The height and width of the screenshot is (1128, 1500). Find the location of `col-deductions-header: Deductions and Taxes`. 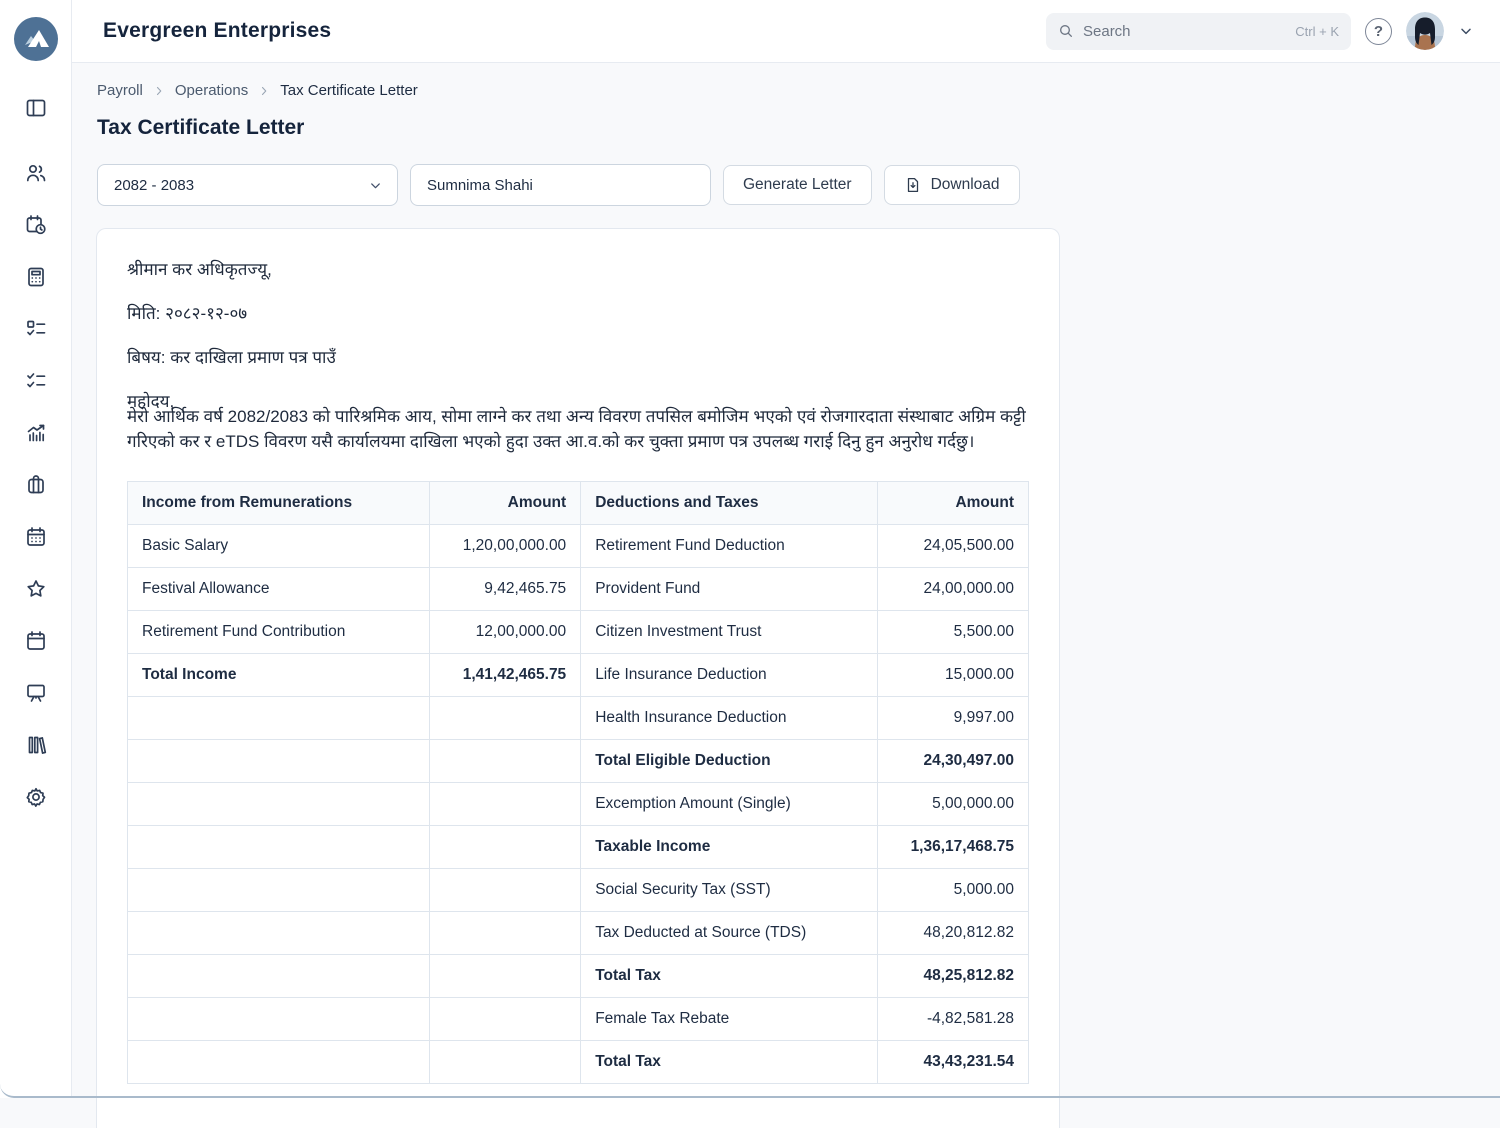

col-deductions-header: Deductions and Taxes is located at coordinates (729, 503).